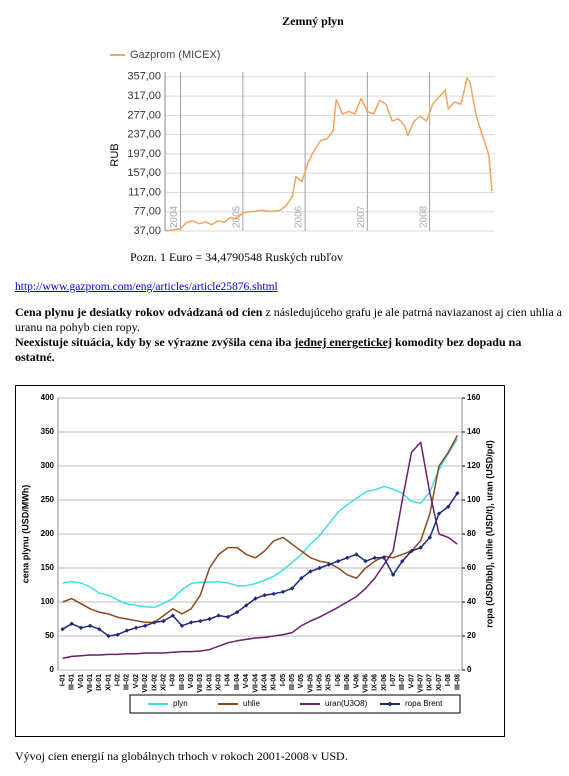  Describe the element at coordinates (173, 680) in the screenshot. I see `x-tick-label: I-03` at that location.